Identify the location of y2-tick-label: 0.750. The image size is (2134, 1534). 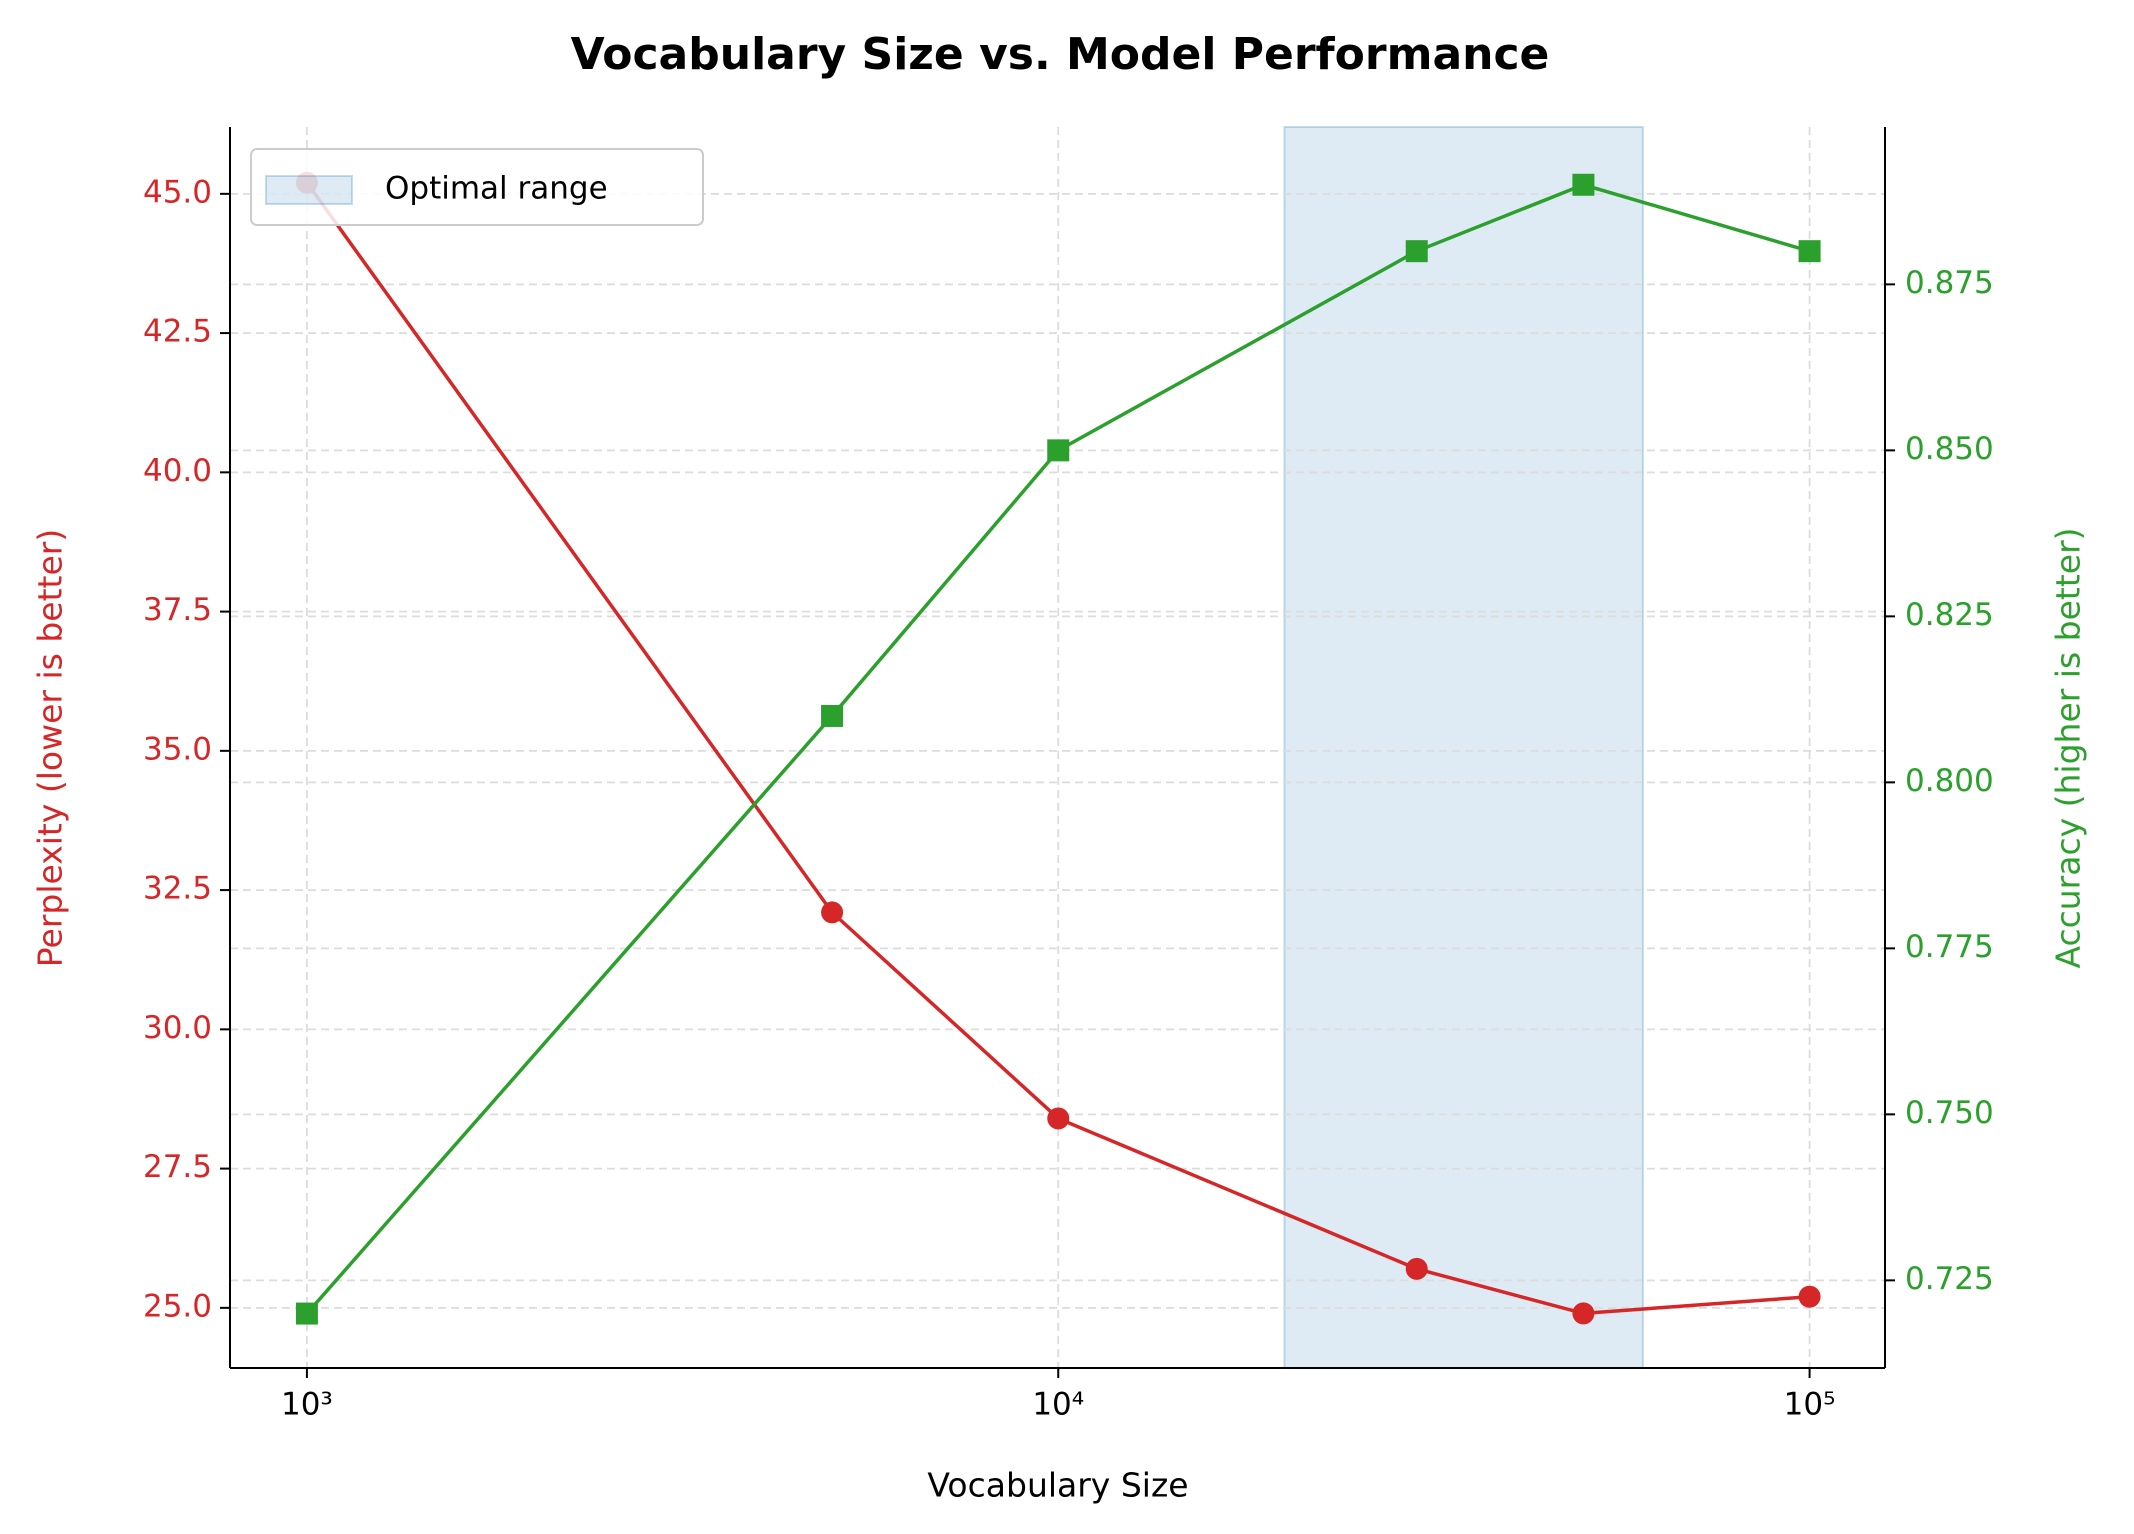
(1949, 1113).